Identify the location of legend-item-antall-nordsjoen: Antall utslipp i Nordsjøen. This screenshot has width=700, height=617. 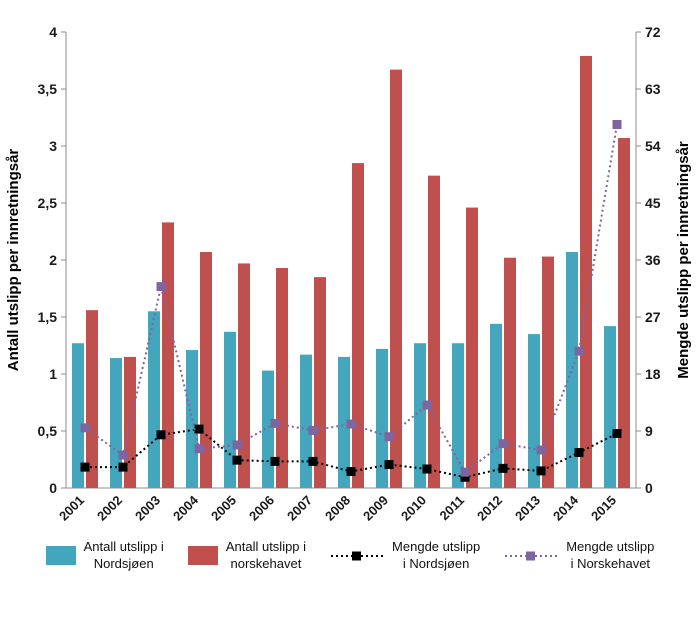
(104, 556).